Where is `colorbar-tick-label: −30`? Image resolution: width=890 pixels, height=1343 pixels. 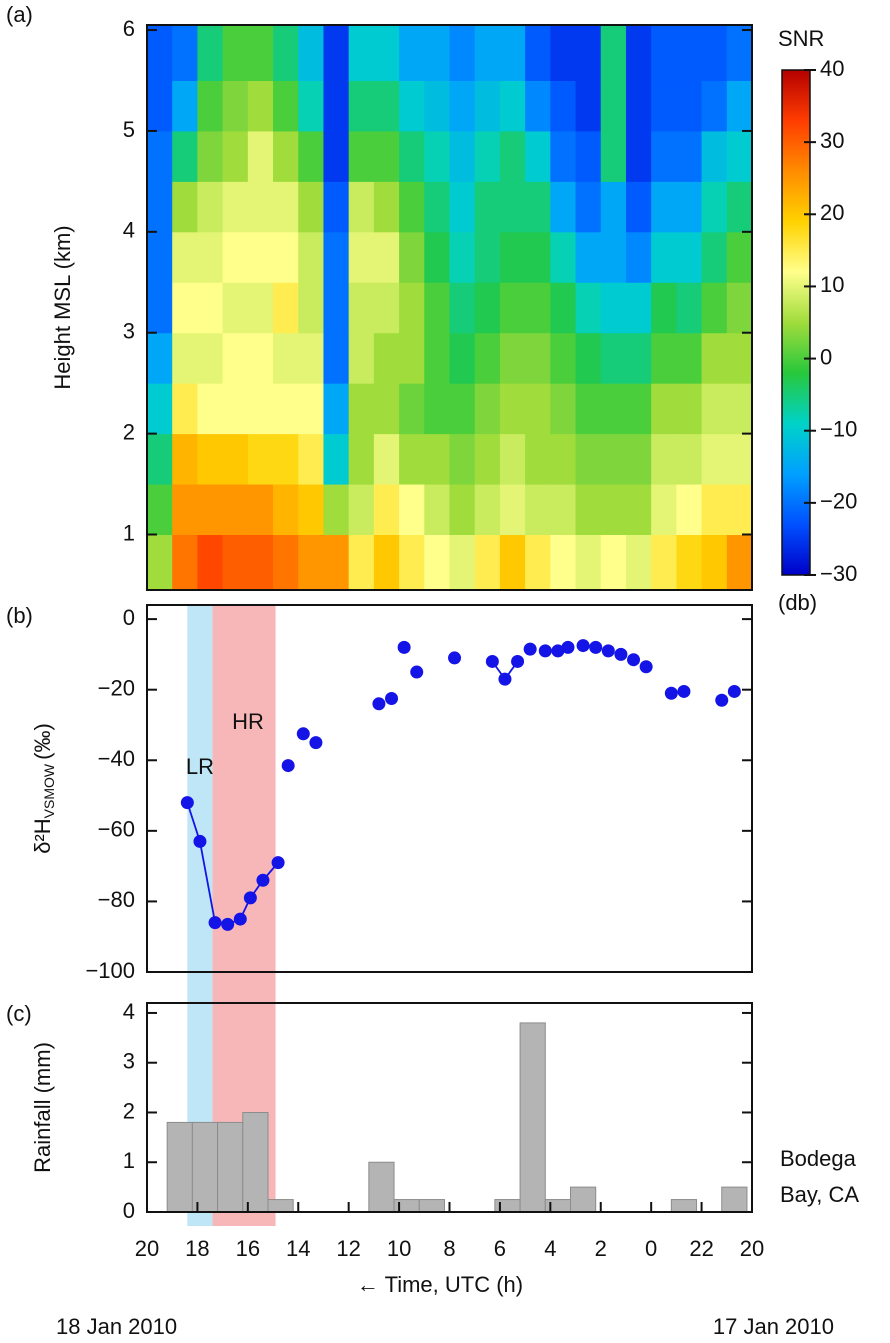
colorbar-tick-label: −30 is located at coordinates (838, 573).